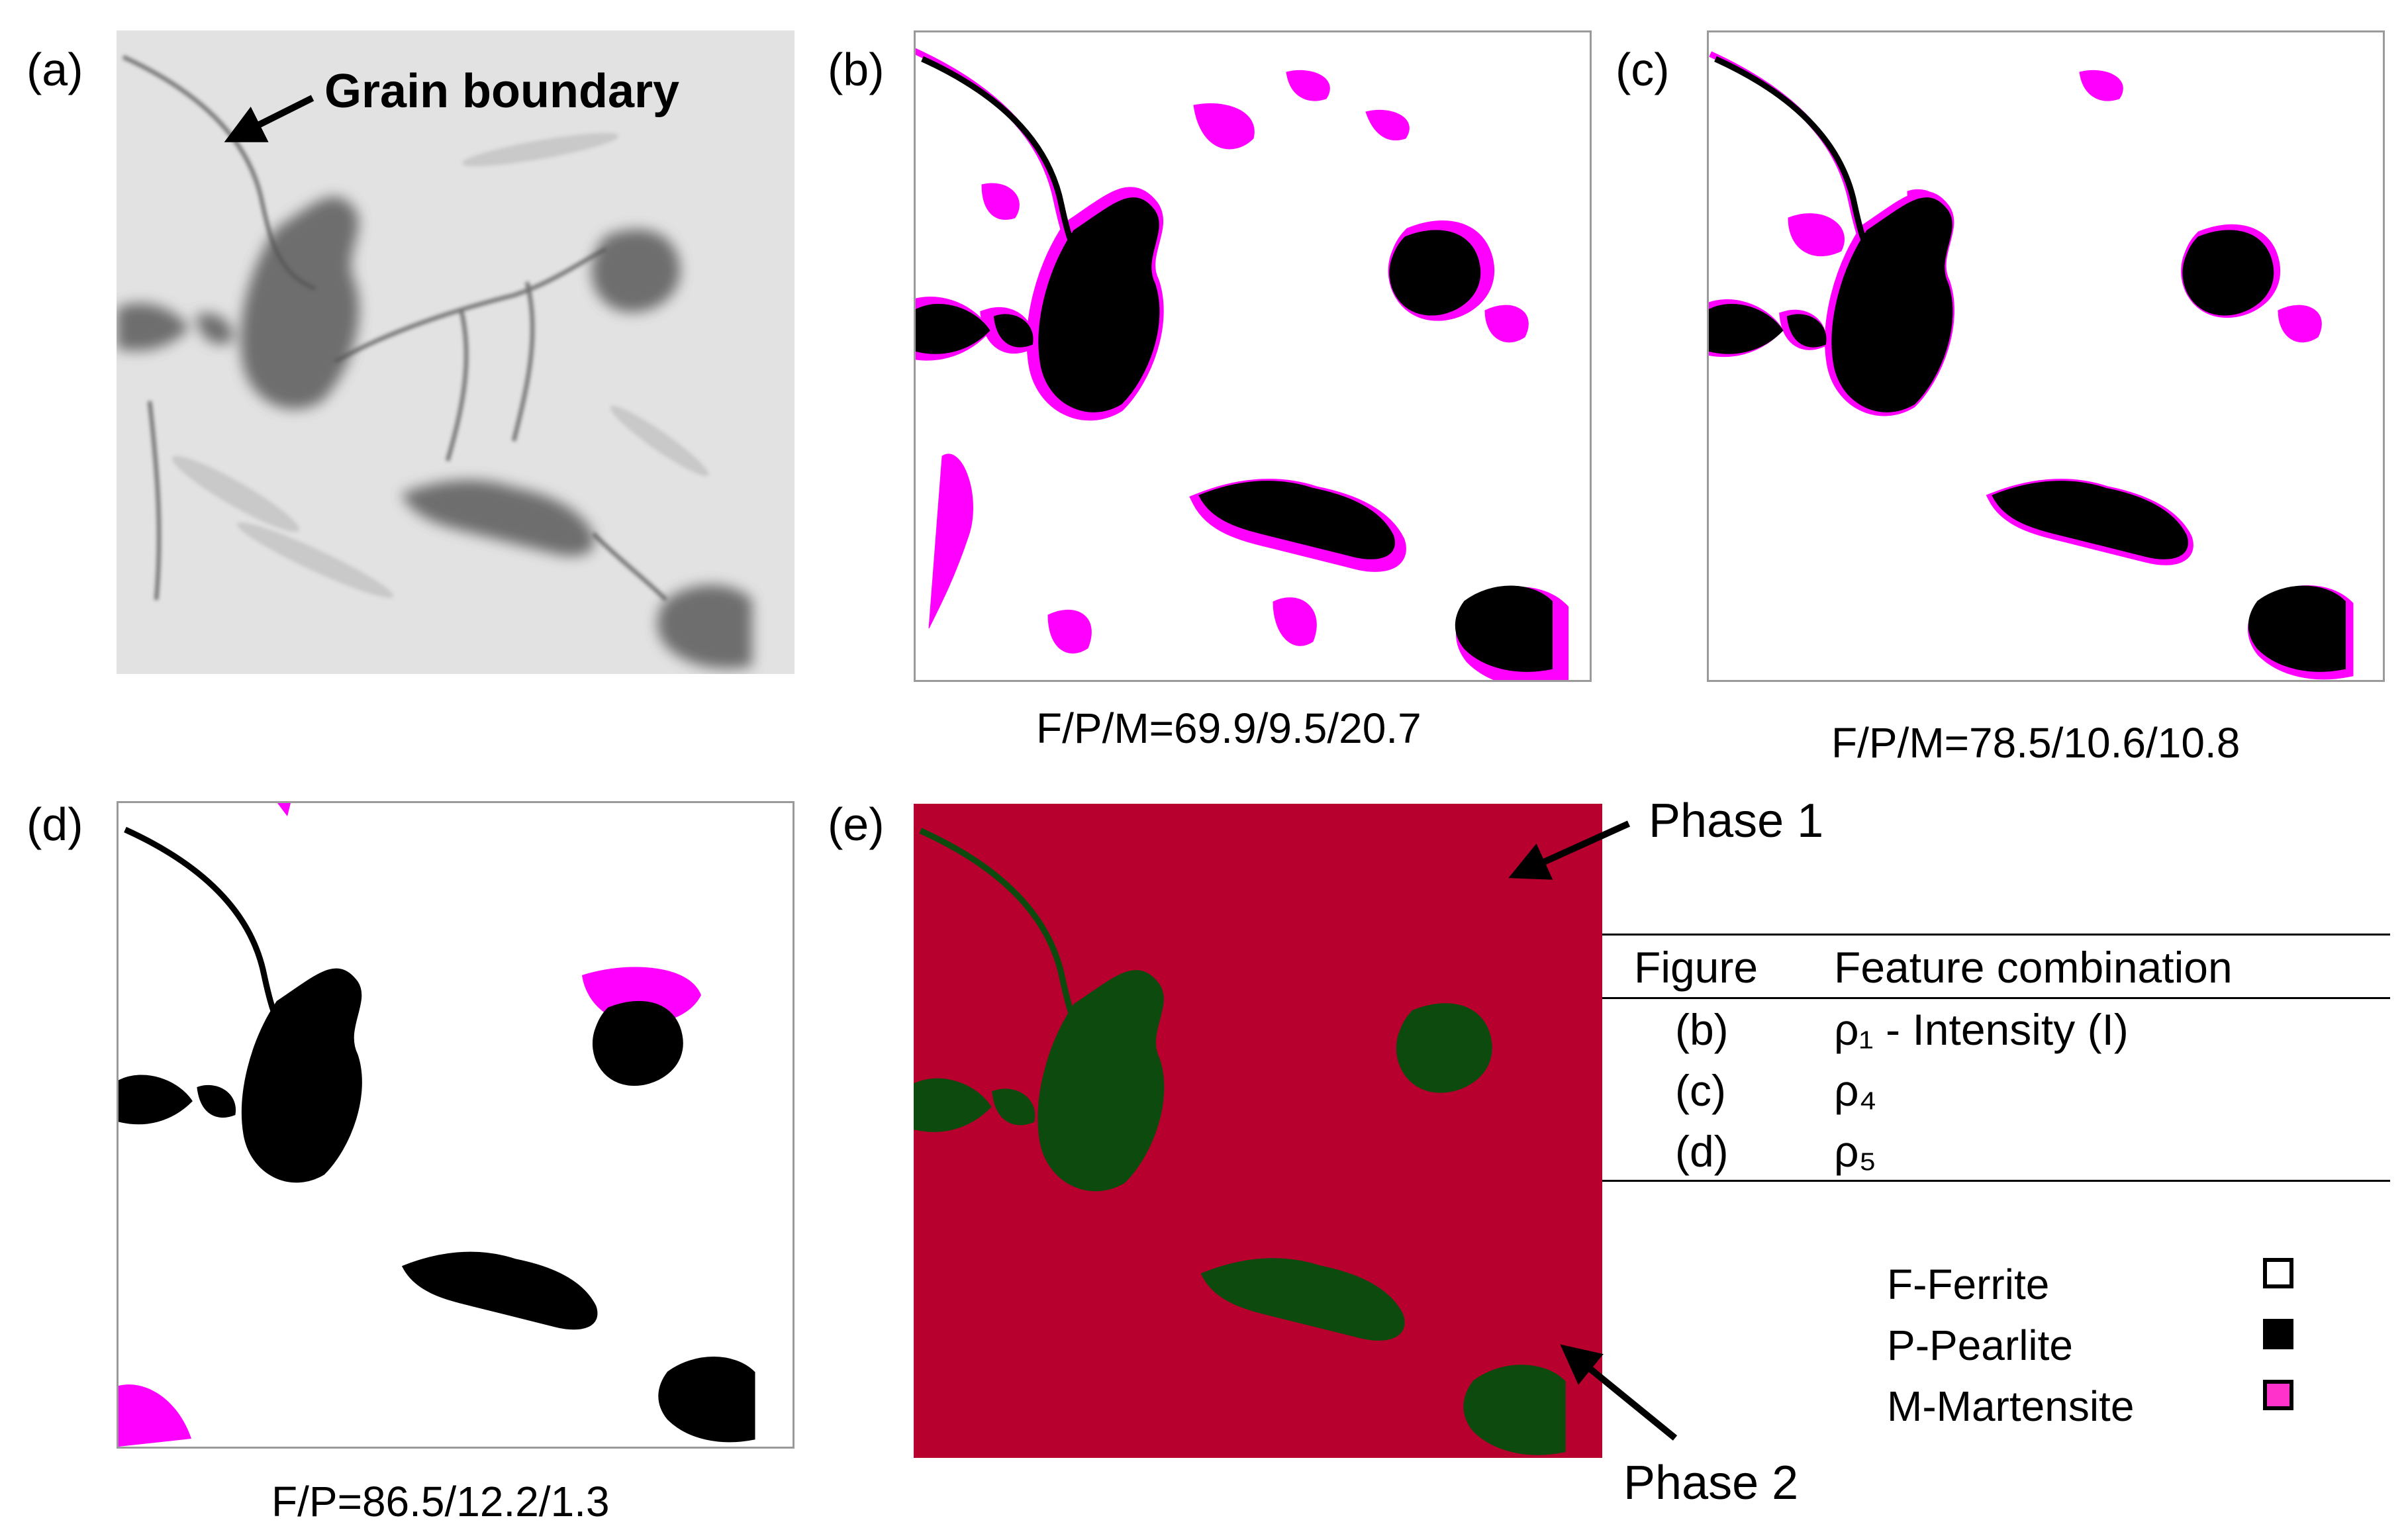 This screenshot has height=1538, width=2408. I want to click on panel-d-segmentation, so click(456, 1125).